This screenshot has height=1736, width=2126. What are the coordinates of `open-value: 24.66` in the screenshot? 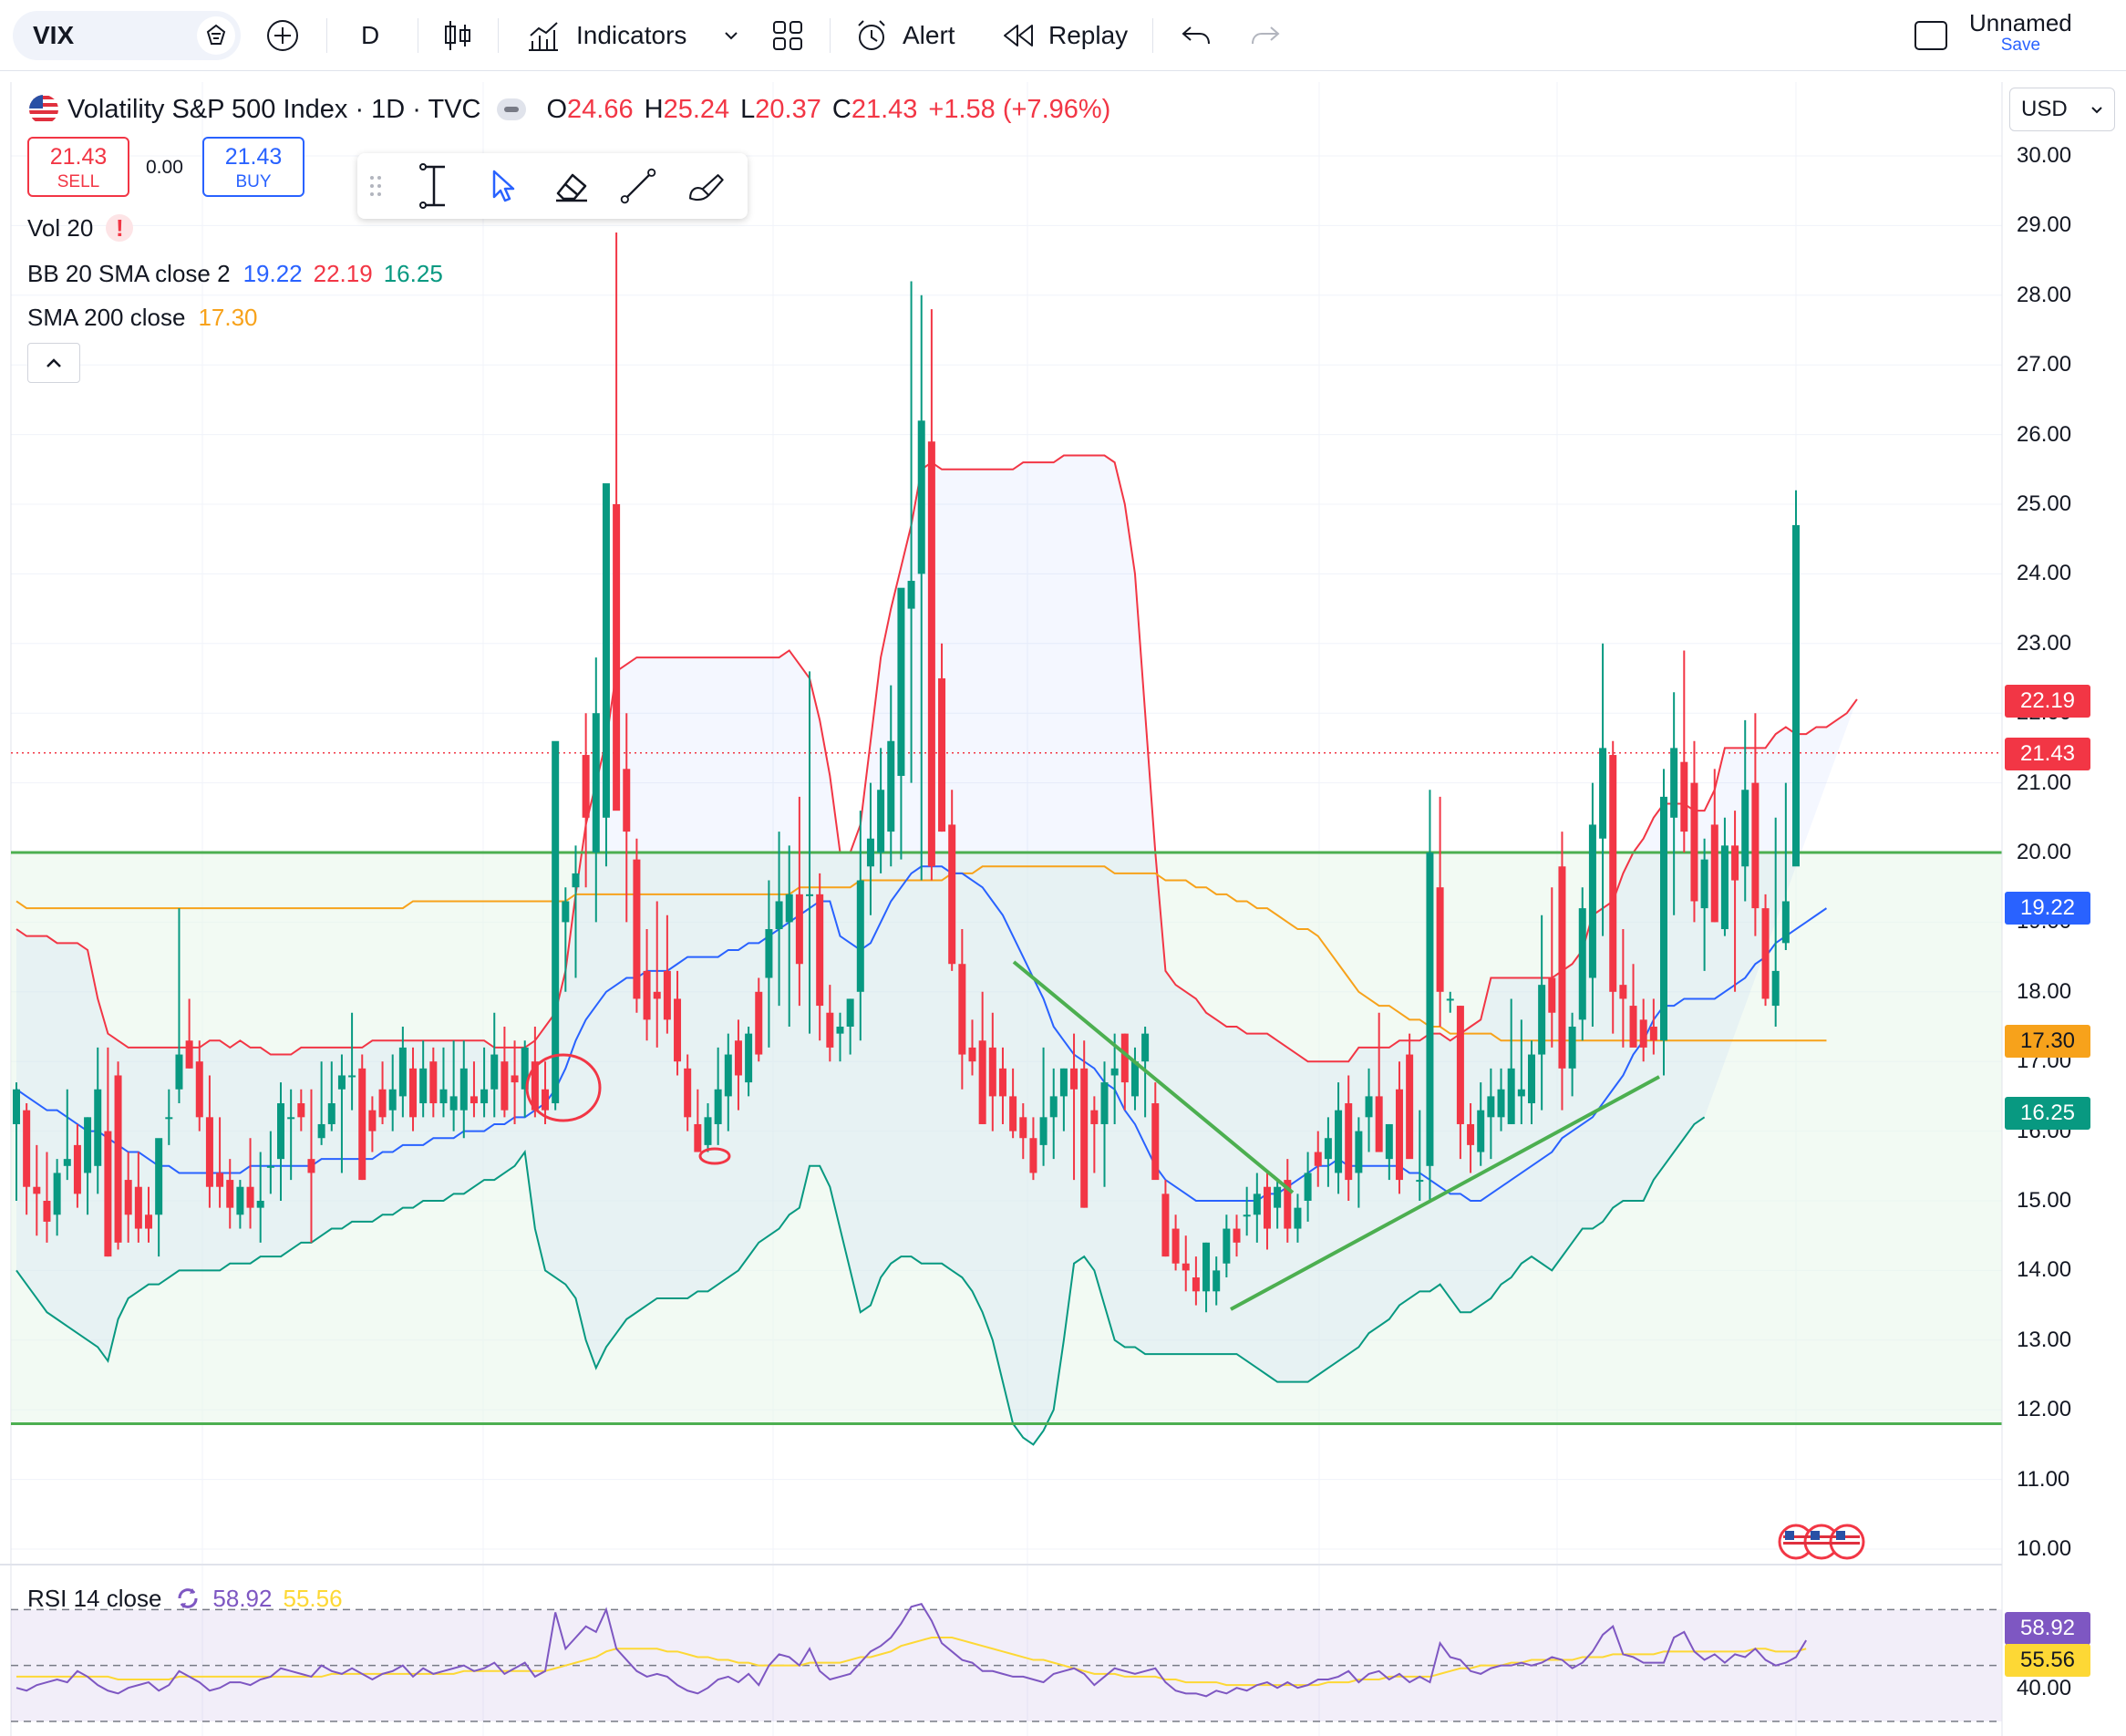 It's located at (600, 109).